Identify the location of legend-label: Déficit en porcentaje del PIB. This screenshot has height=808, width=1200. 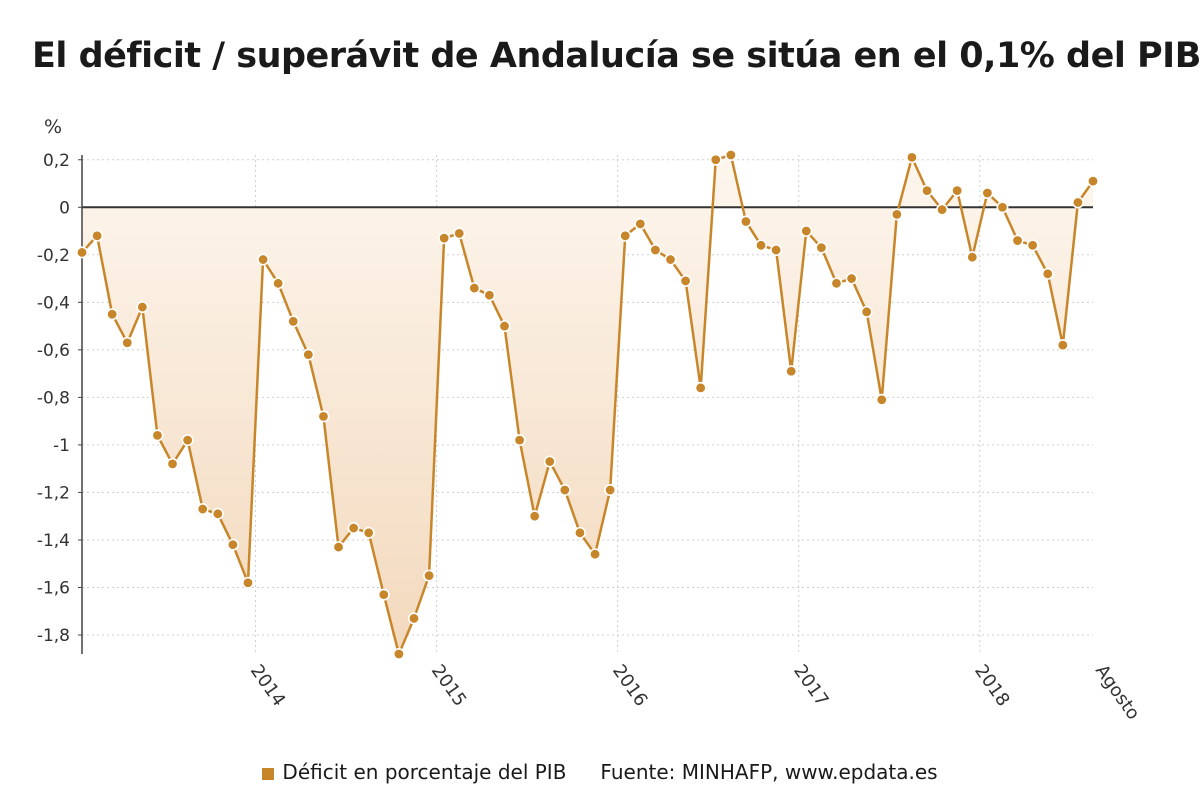
(424, 772).